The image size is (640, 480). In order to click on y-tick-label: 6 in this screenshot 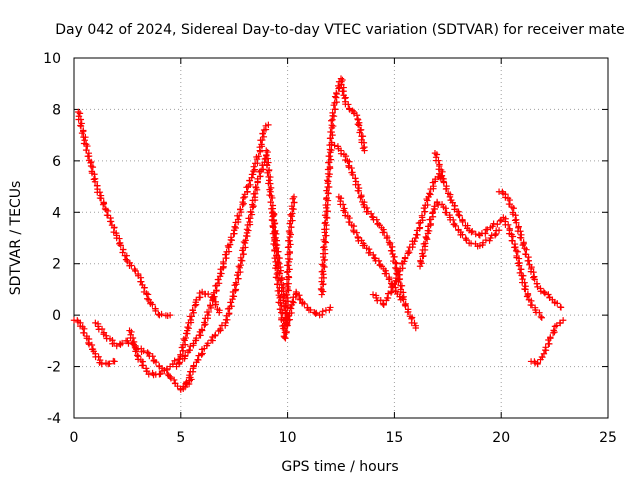, I will do `click(56, 162)`.